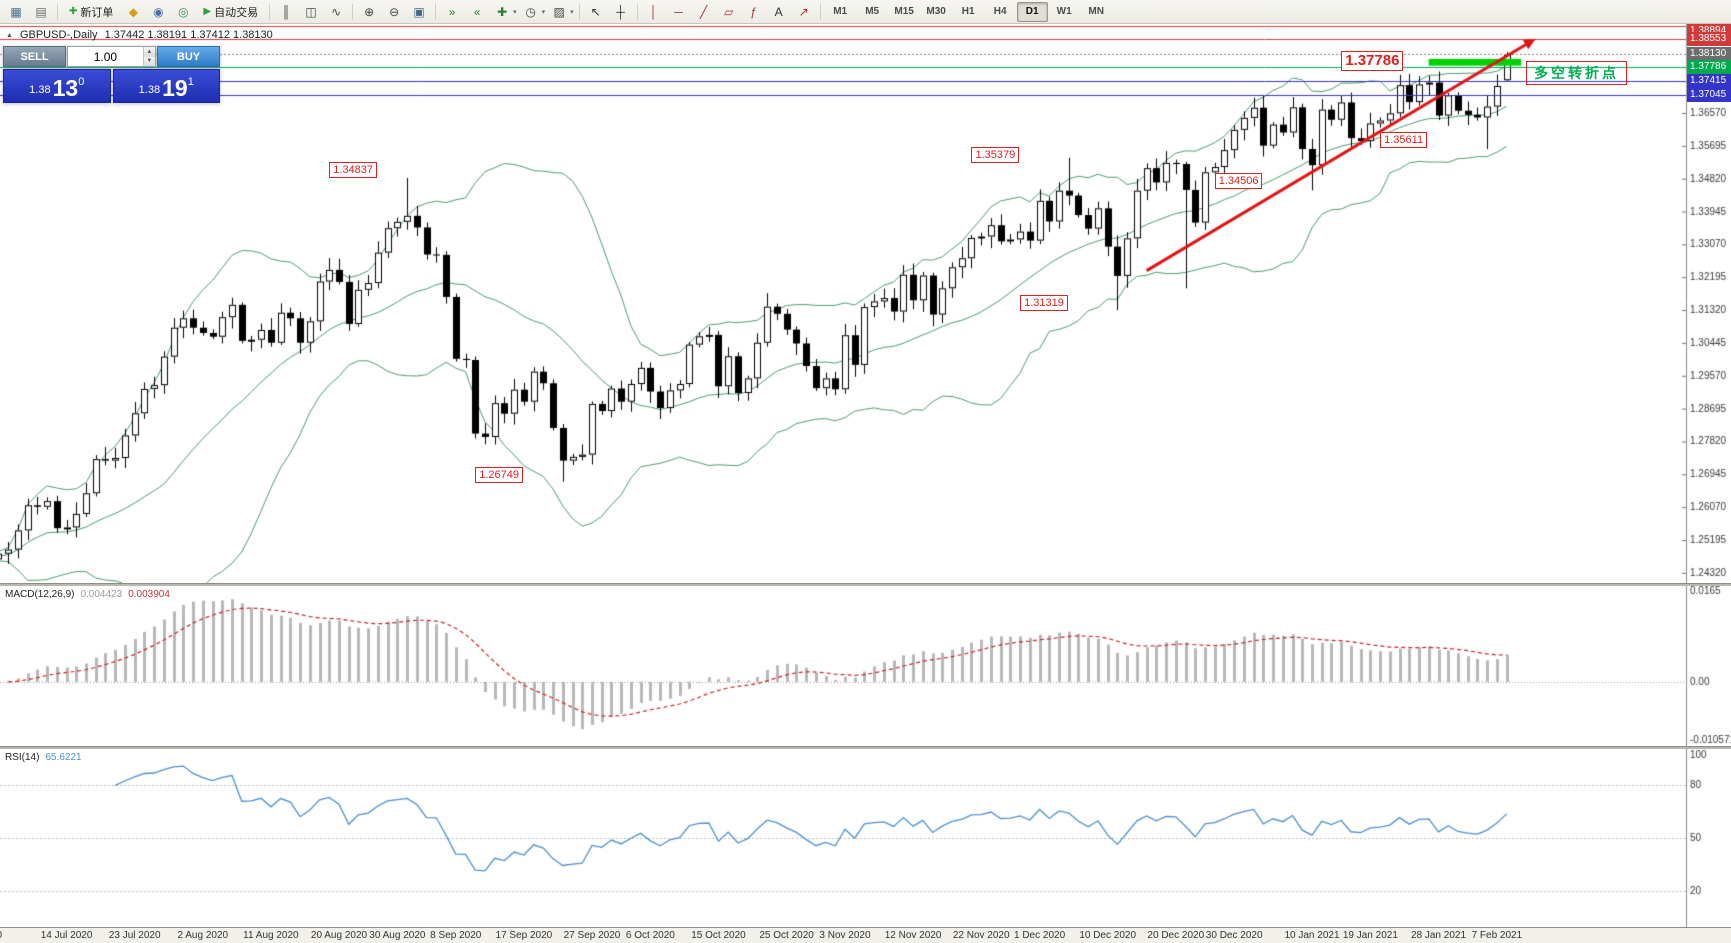  What do you see at coordinates (995, 154) in the screenshot?
I see `price-annotation: 1.35379` at bounding box center [995, 154].